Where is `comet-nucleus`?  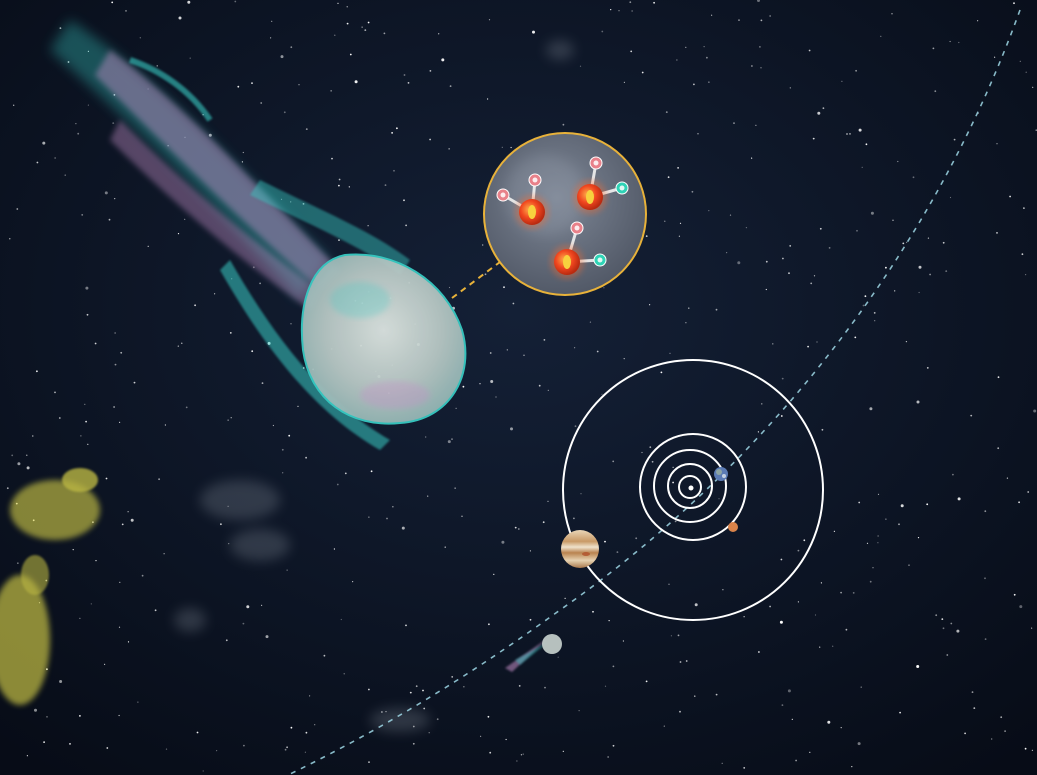 comet-nucleus is located at coordinates (383, 339).